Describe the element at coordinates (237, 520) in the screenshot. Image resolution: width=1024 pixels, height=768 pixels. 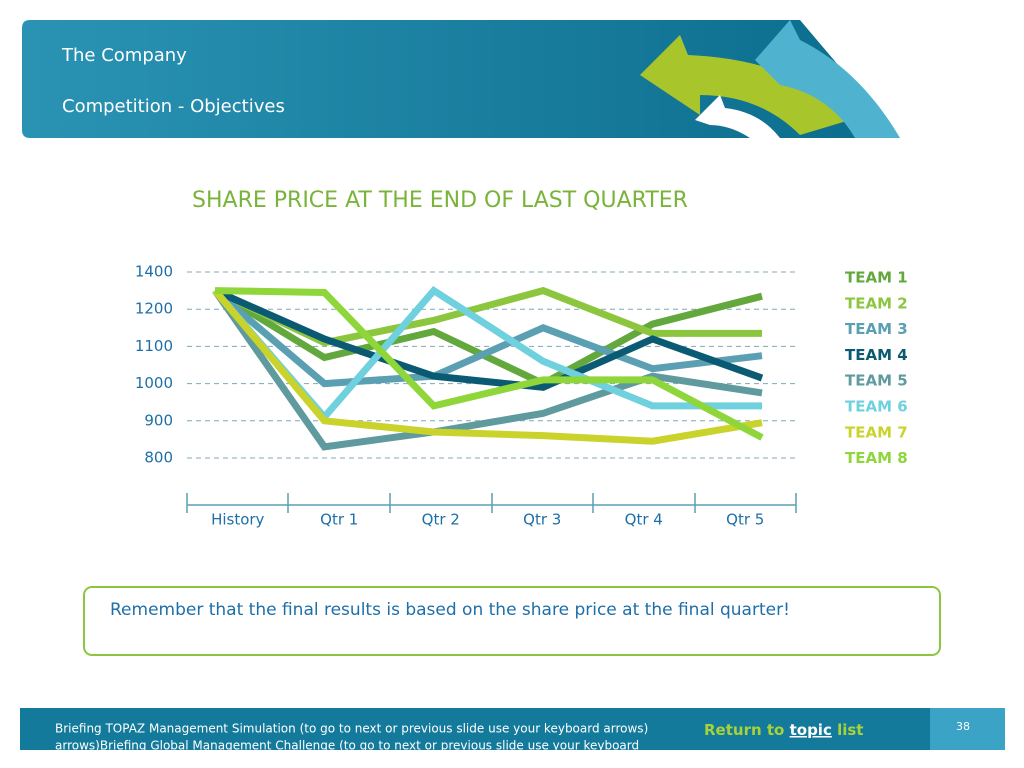
I see `x-tick-label: History` at that location.